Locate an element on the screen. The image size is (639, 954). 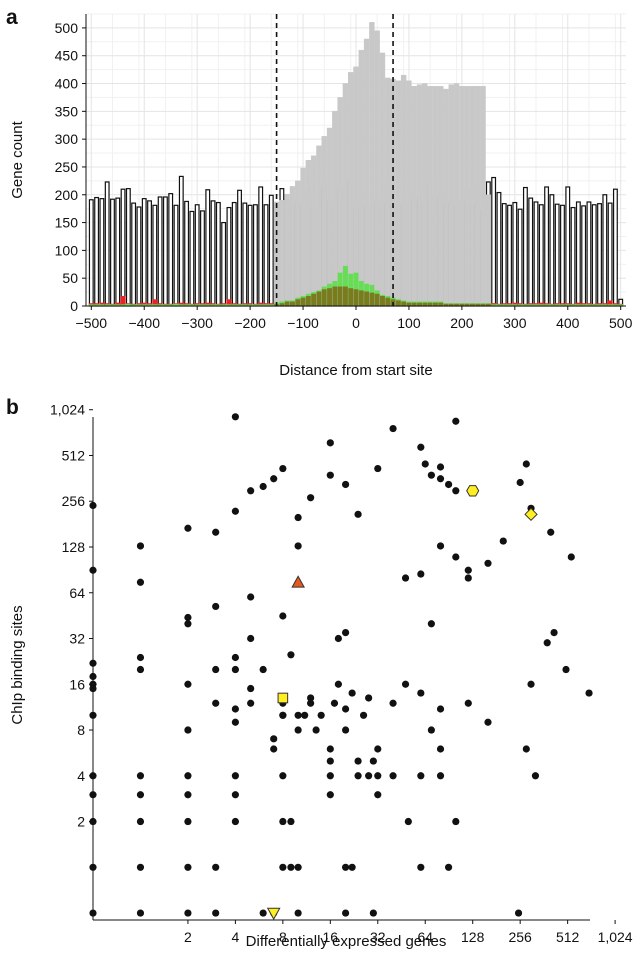
x-tick-label: 32 is located at coordinates (378, 937).